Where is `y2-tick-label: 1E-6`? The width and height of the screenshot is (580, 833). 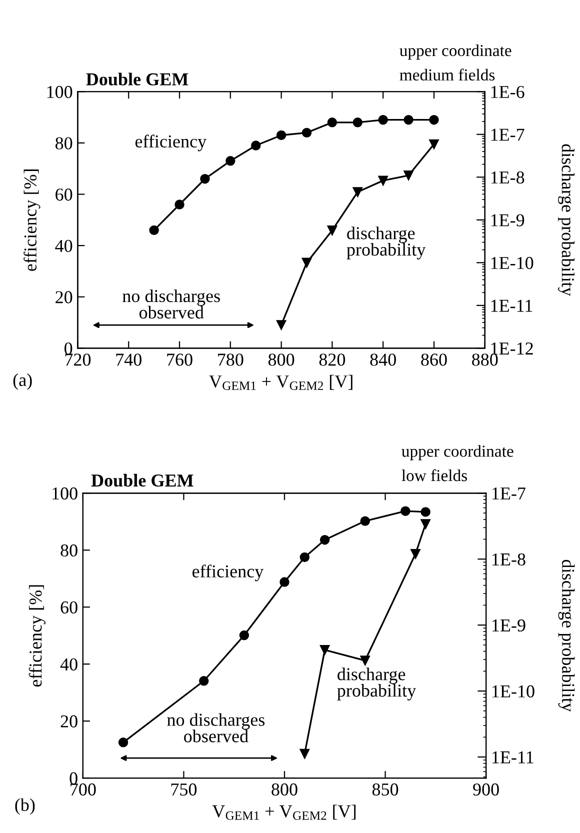
y2-tick-label: 1E-6 is located at coordinates (507, 92).